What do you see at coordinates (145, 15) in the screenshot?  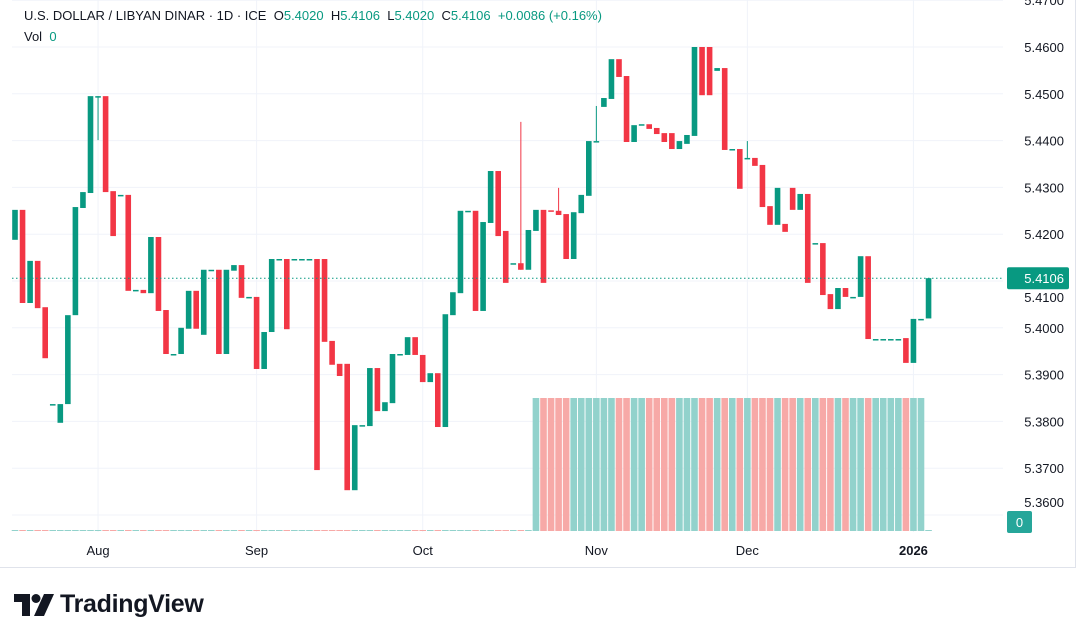 I see `symbol-title: U.S. DOLLAR / LIBYAN DINAR · 1D · ICE` at bounding box center [145, 15].